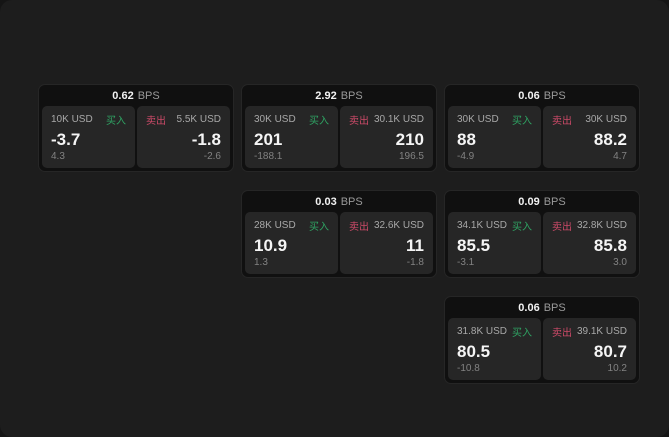 This screenshot has width=669, height=437. What do you see at coordinates (494, 349) in the screenshot?
I see `buy-panel: 31.8K USD 买入 80.5 -10.8` at bounding box center [494, 349].